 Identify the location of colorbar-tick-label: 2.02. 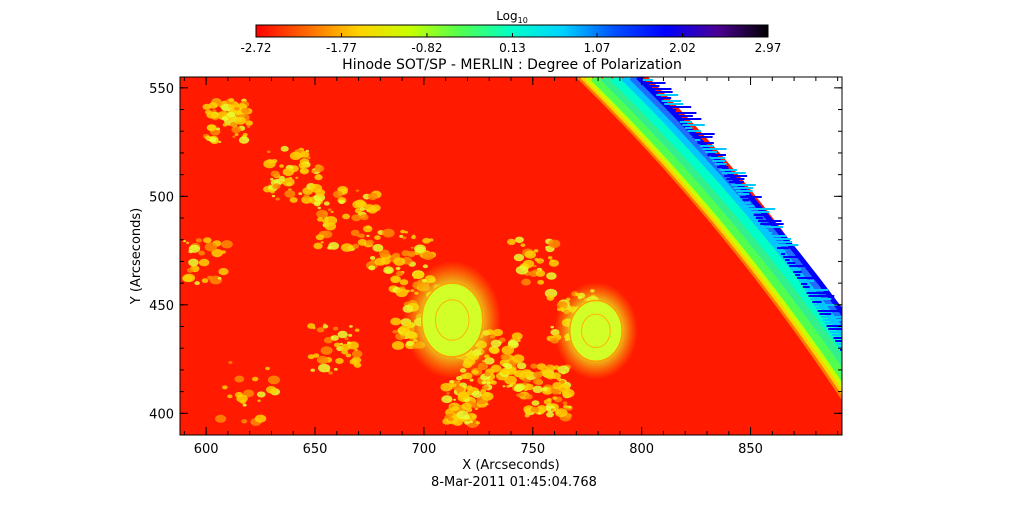
(682, 48).